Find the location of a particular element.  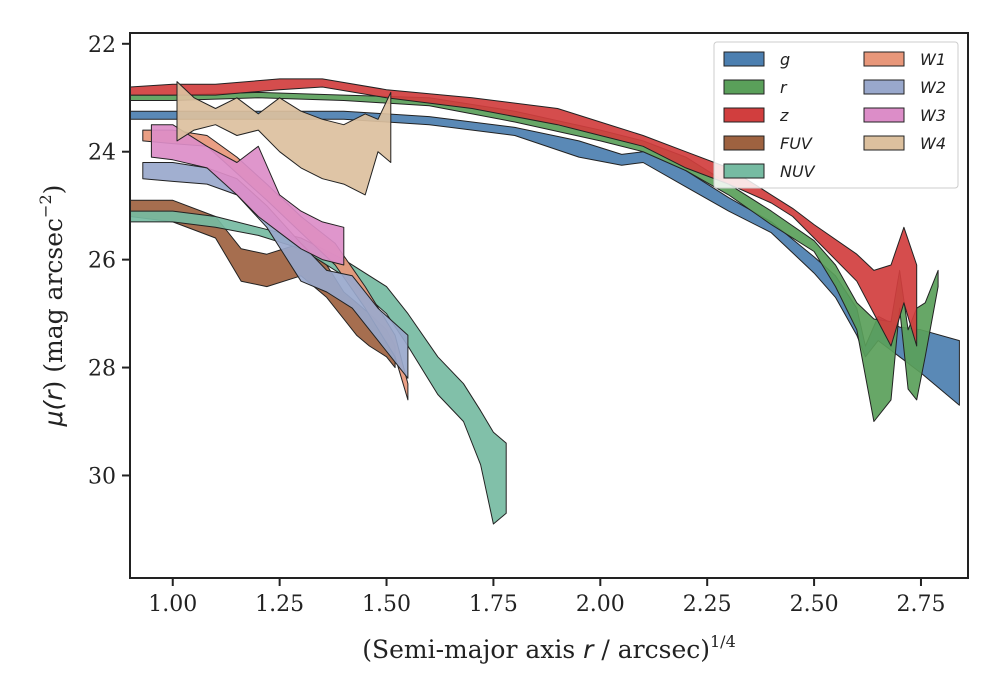

legend-swatch-w4 is located at coordinates (884, 143).